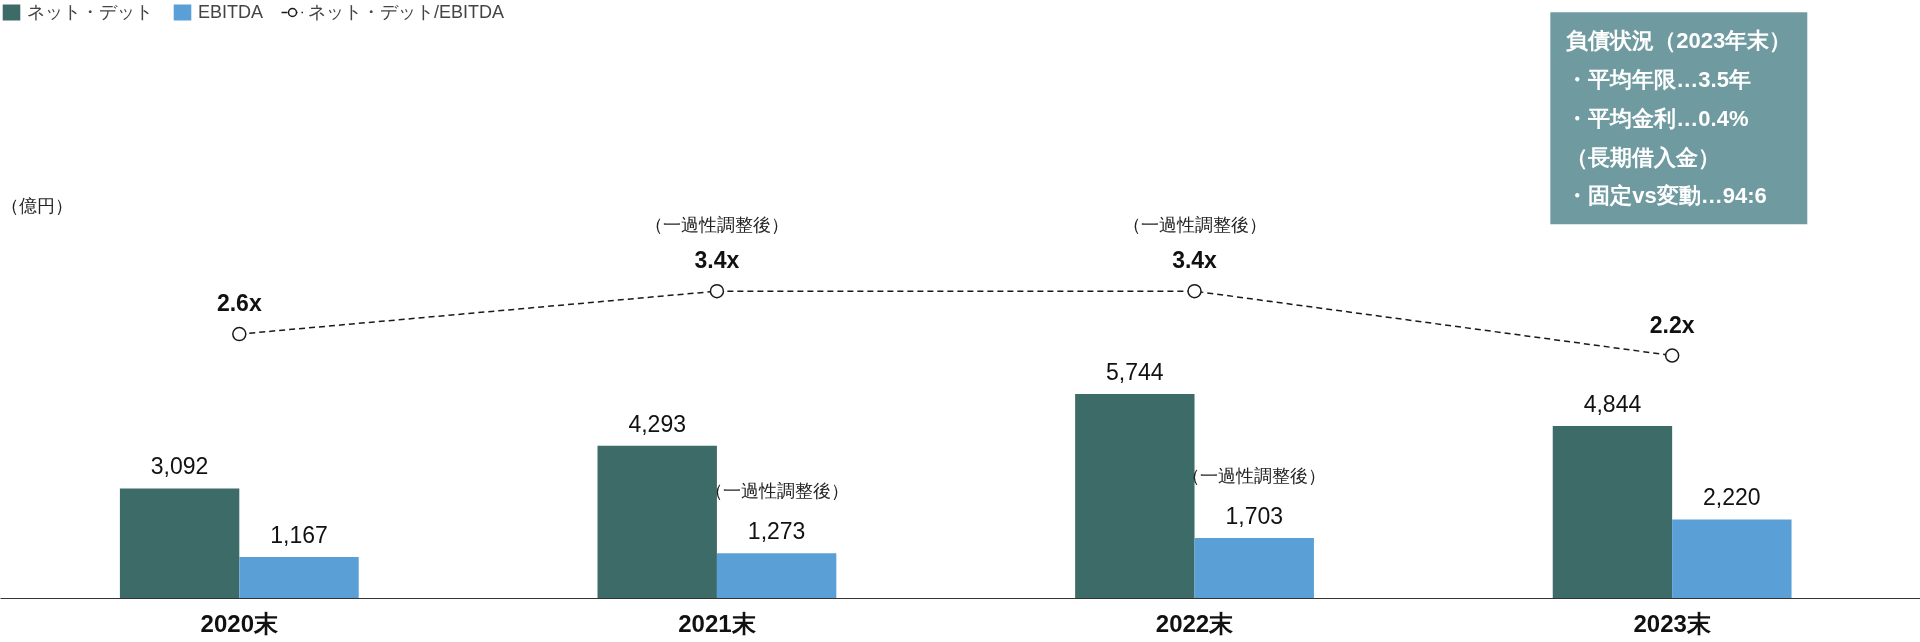 This screenshot has height=642, width=1920. I want to click on annotation: （億円）, so click(36, 205).